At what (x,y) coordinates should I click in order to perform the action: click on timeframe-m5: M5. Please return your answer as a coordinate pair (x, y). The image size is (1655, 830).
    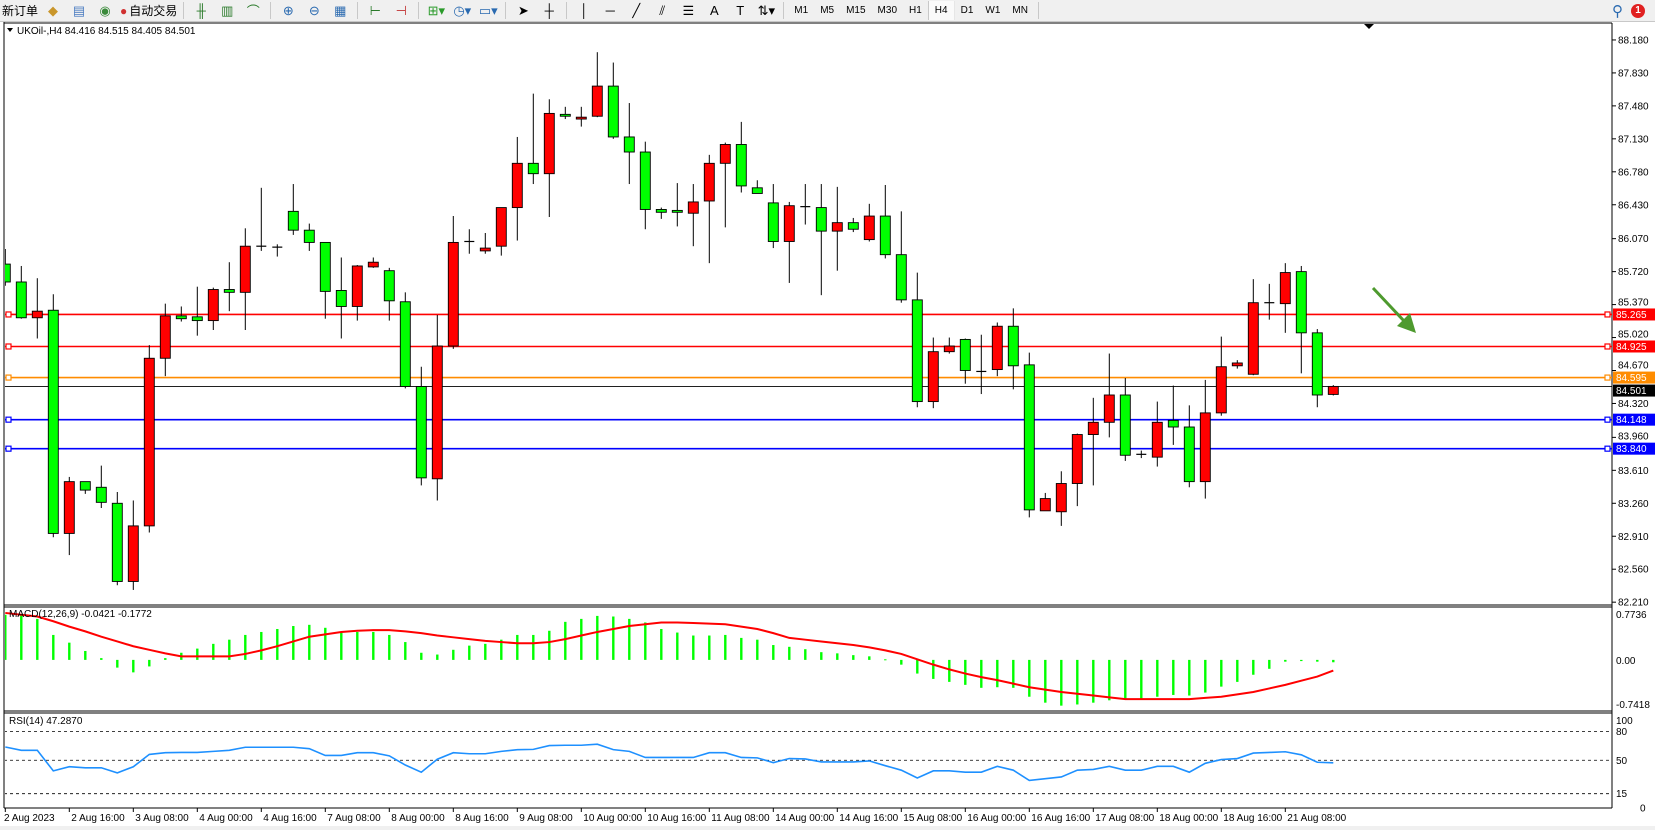
    Looking at the image, I should click on (827, 10).